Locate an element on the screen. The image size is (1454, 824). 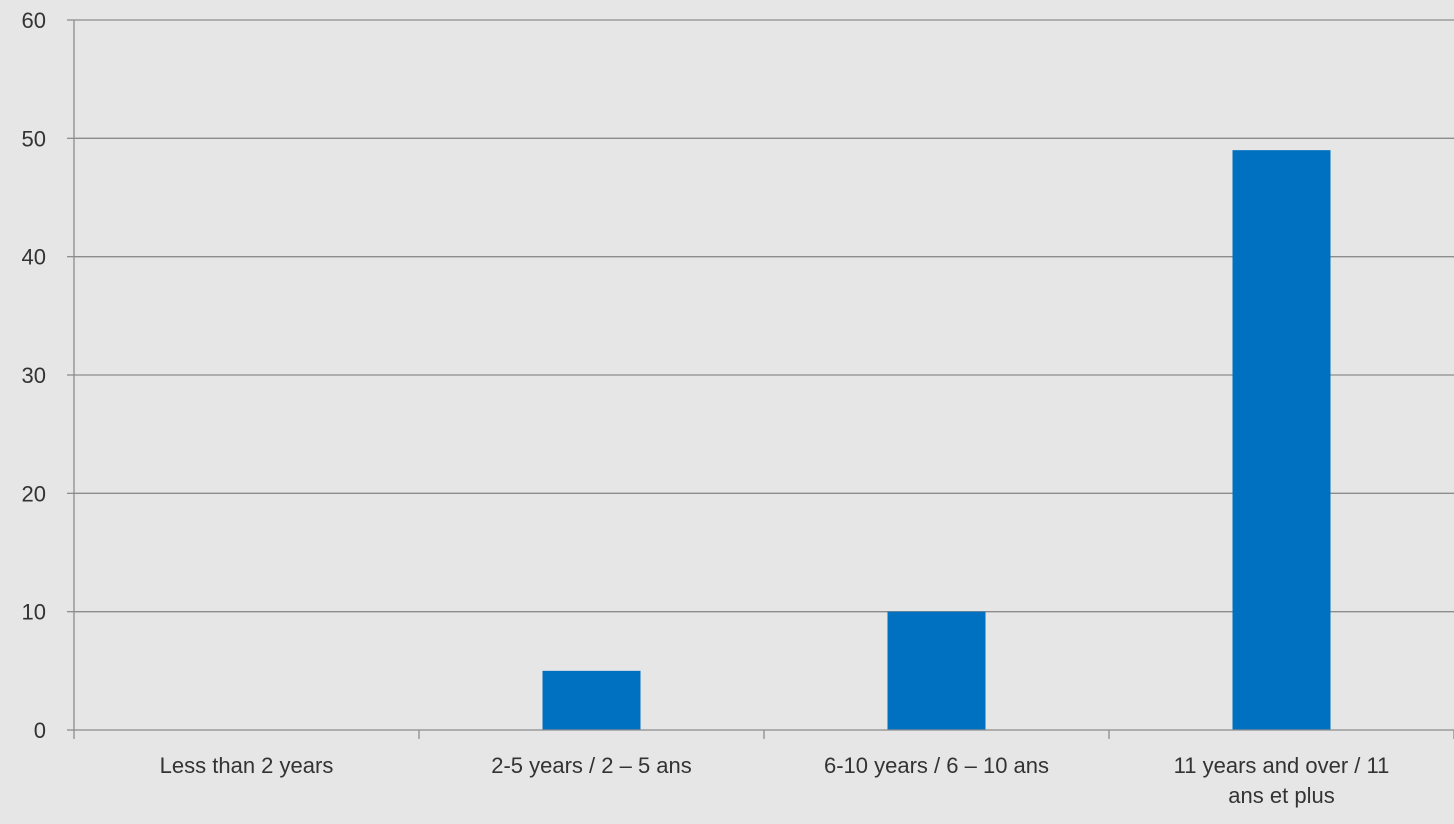
x-tick-label: Less than 2 years is located at coordinates (247, 765).